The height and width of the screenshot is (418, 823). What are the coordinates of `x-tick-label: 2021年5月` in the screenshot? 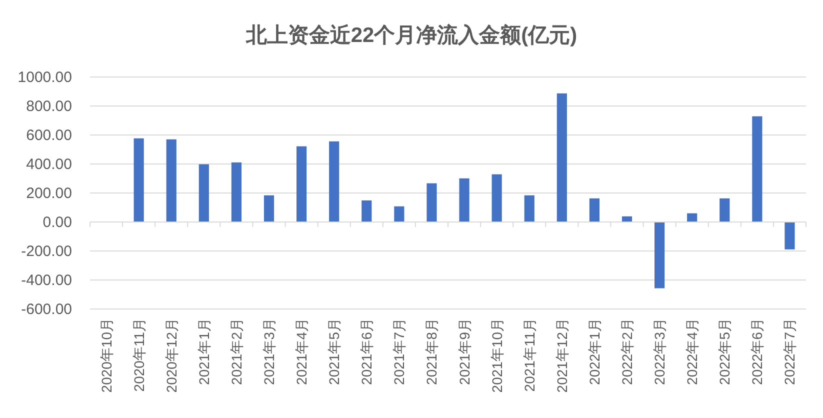 It's located at (334, 351).